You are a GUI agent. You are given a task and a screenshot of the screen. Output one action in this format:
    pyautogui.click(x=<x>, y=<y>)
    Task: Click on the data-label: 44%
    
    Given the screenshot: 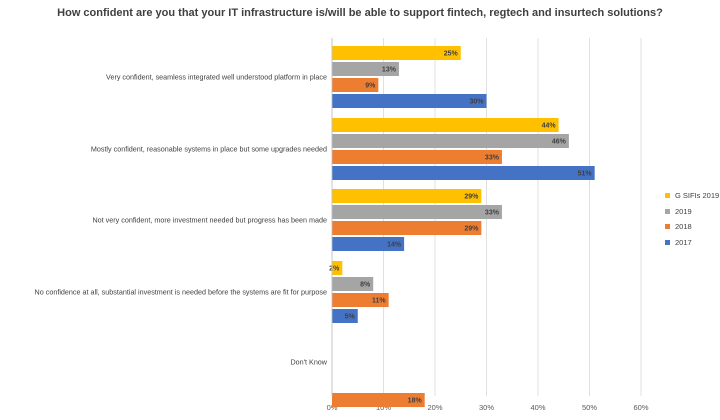 What is the action you would take?
    pyautogui.click(x=549, y=126)
    